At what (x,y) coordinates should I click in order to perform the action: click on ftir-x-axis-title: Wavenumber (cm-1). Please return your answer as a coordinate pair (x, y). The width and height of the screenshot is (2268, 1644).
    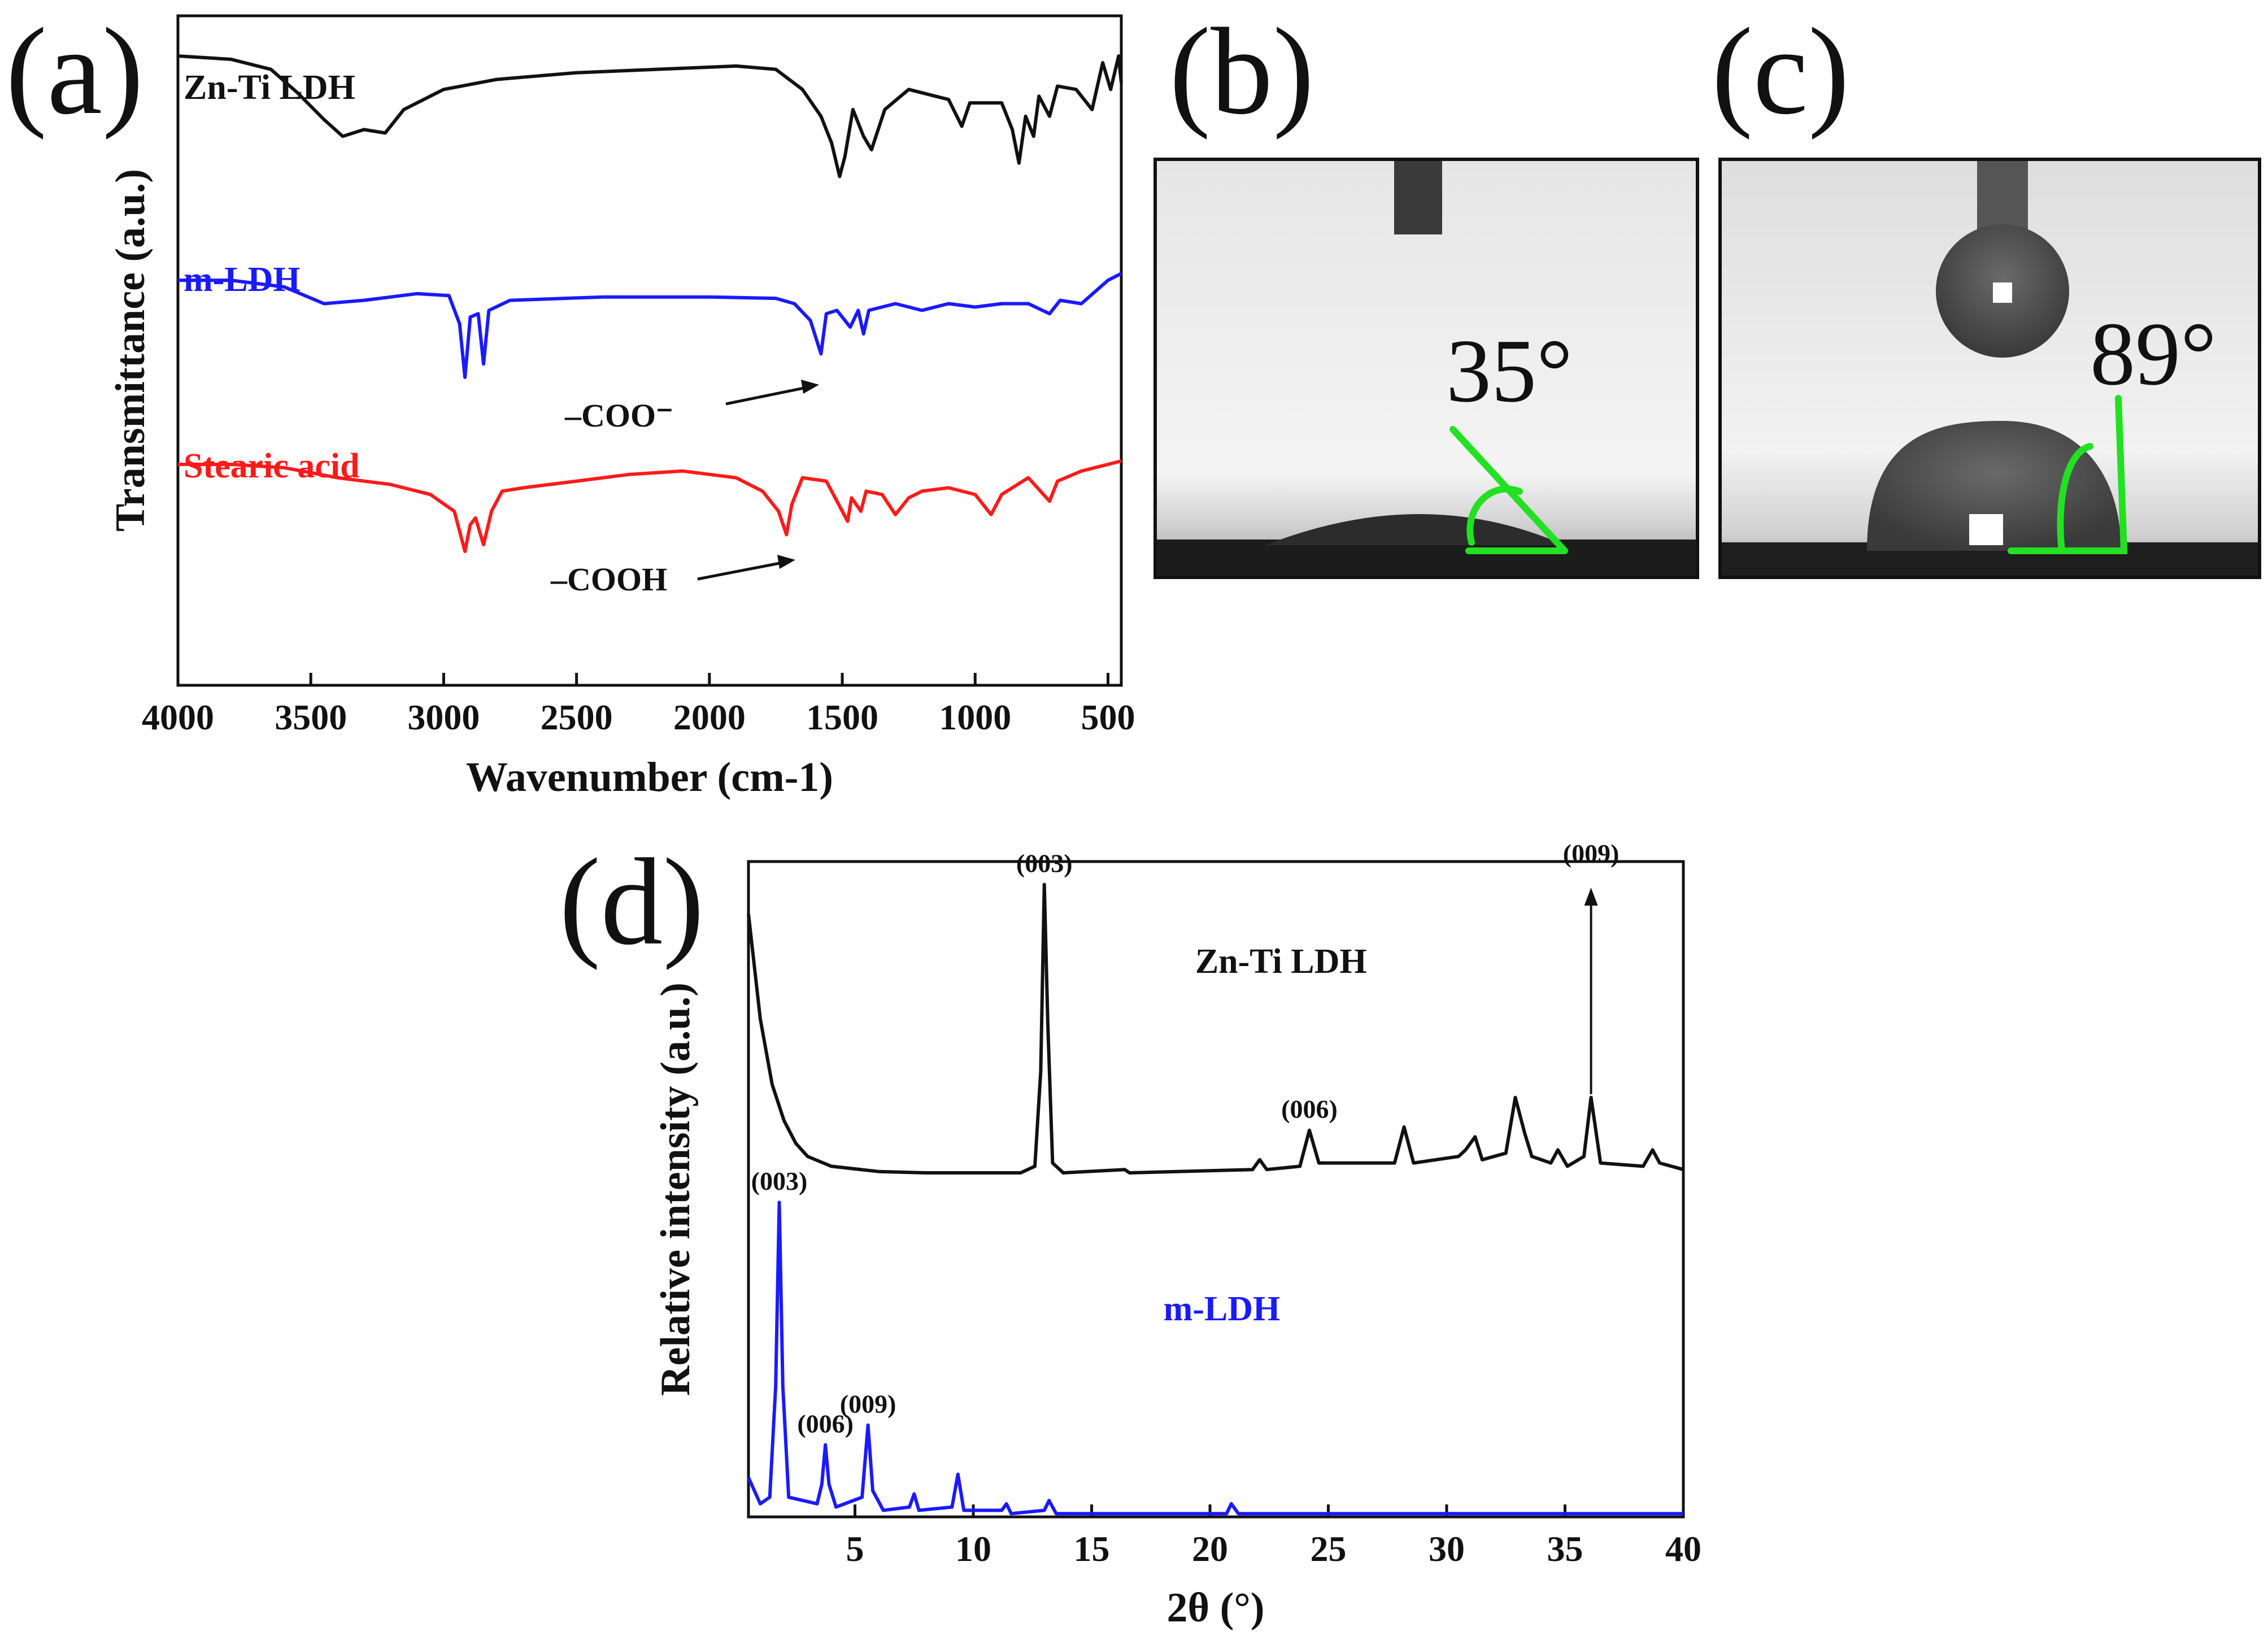
    Looking at the image, I should click on (649, 777).